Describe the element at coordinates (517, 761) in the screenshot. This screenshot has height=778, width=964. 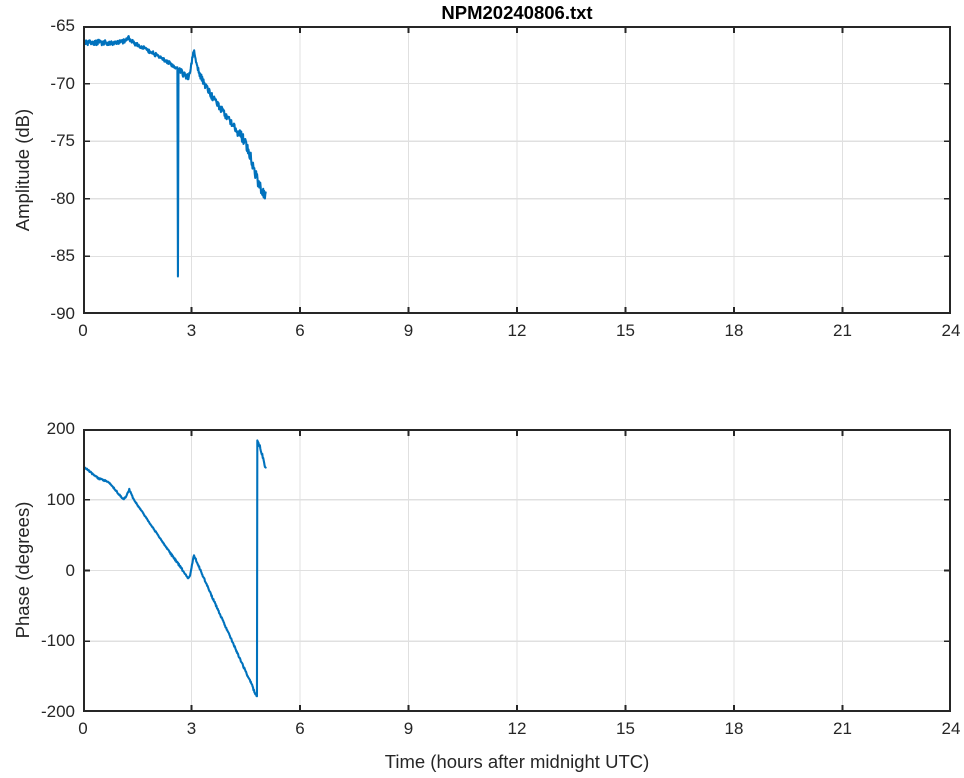
I see `time-axis-label: Time (hours after midnight UTC)` at that location.